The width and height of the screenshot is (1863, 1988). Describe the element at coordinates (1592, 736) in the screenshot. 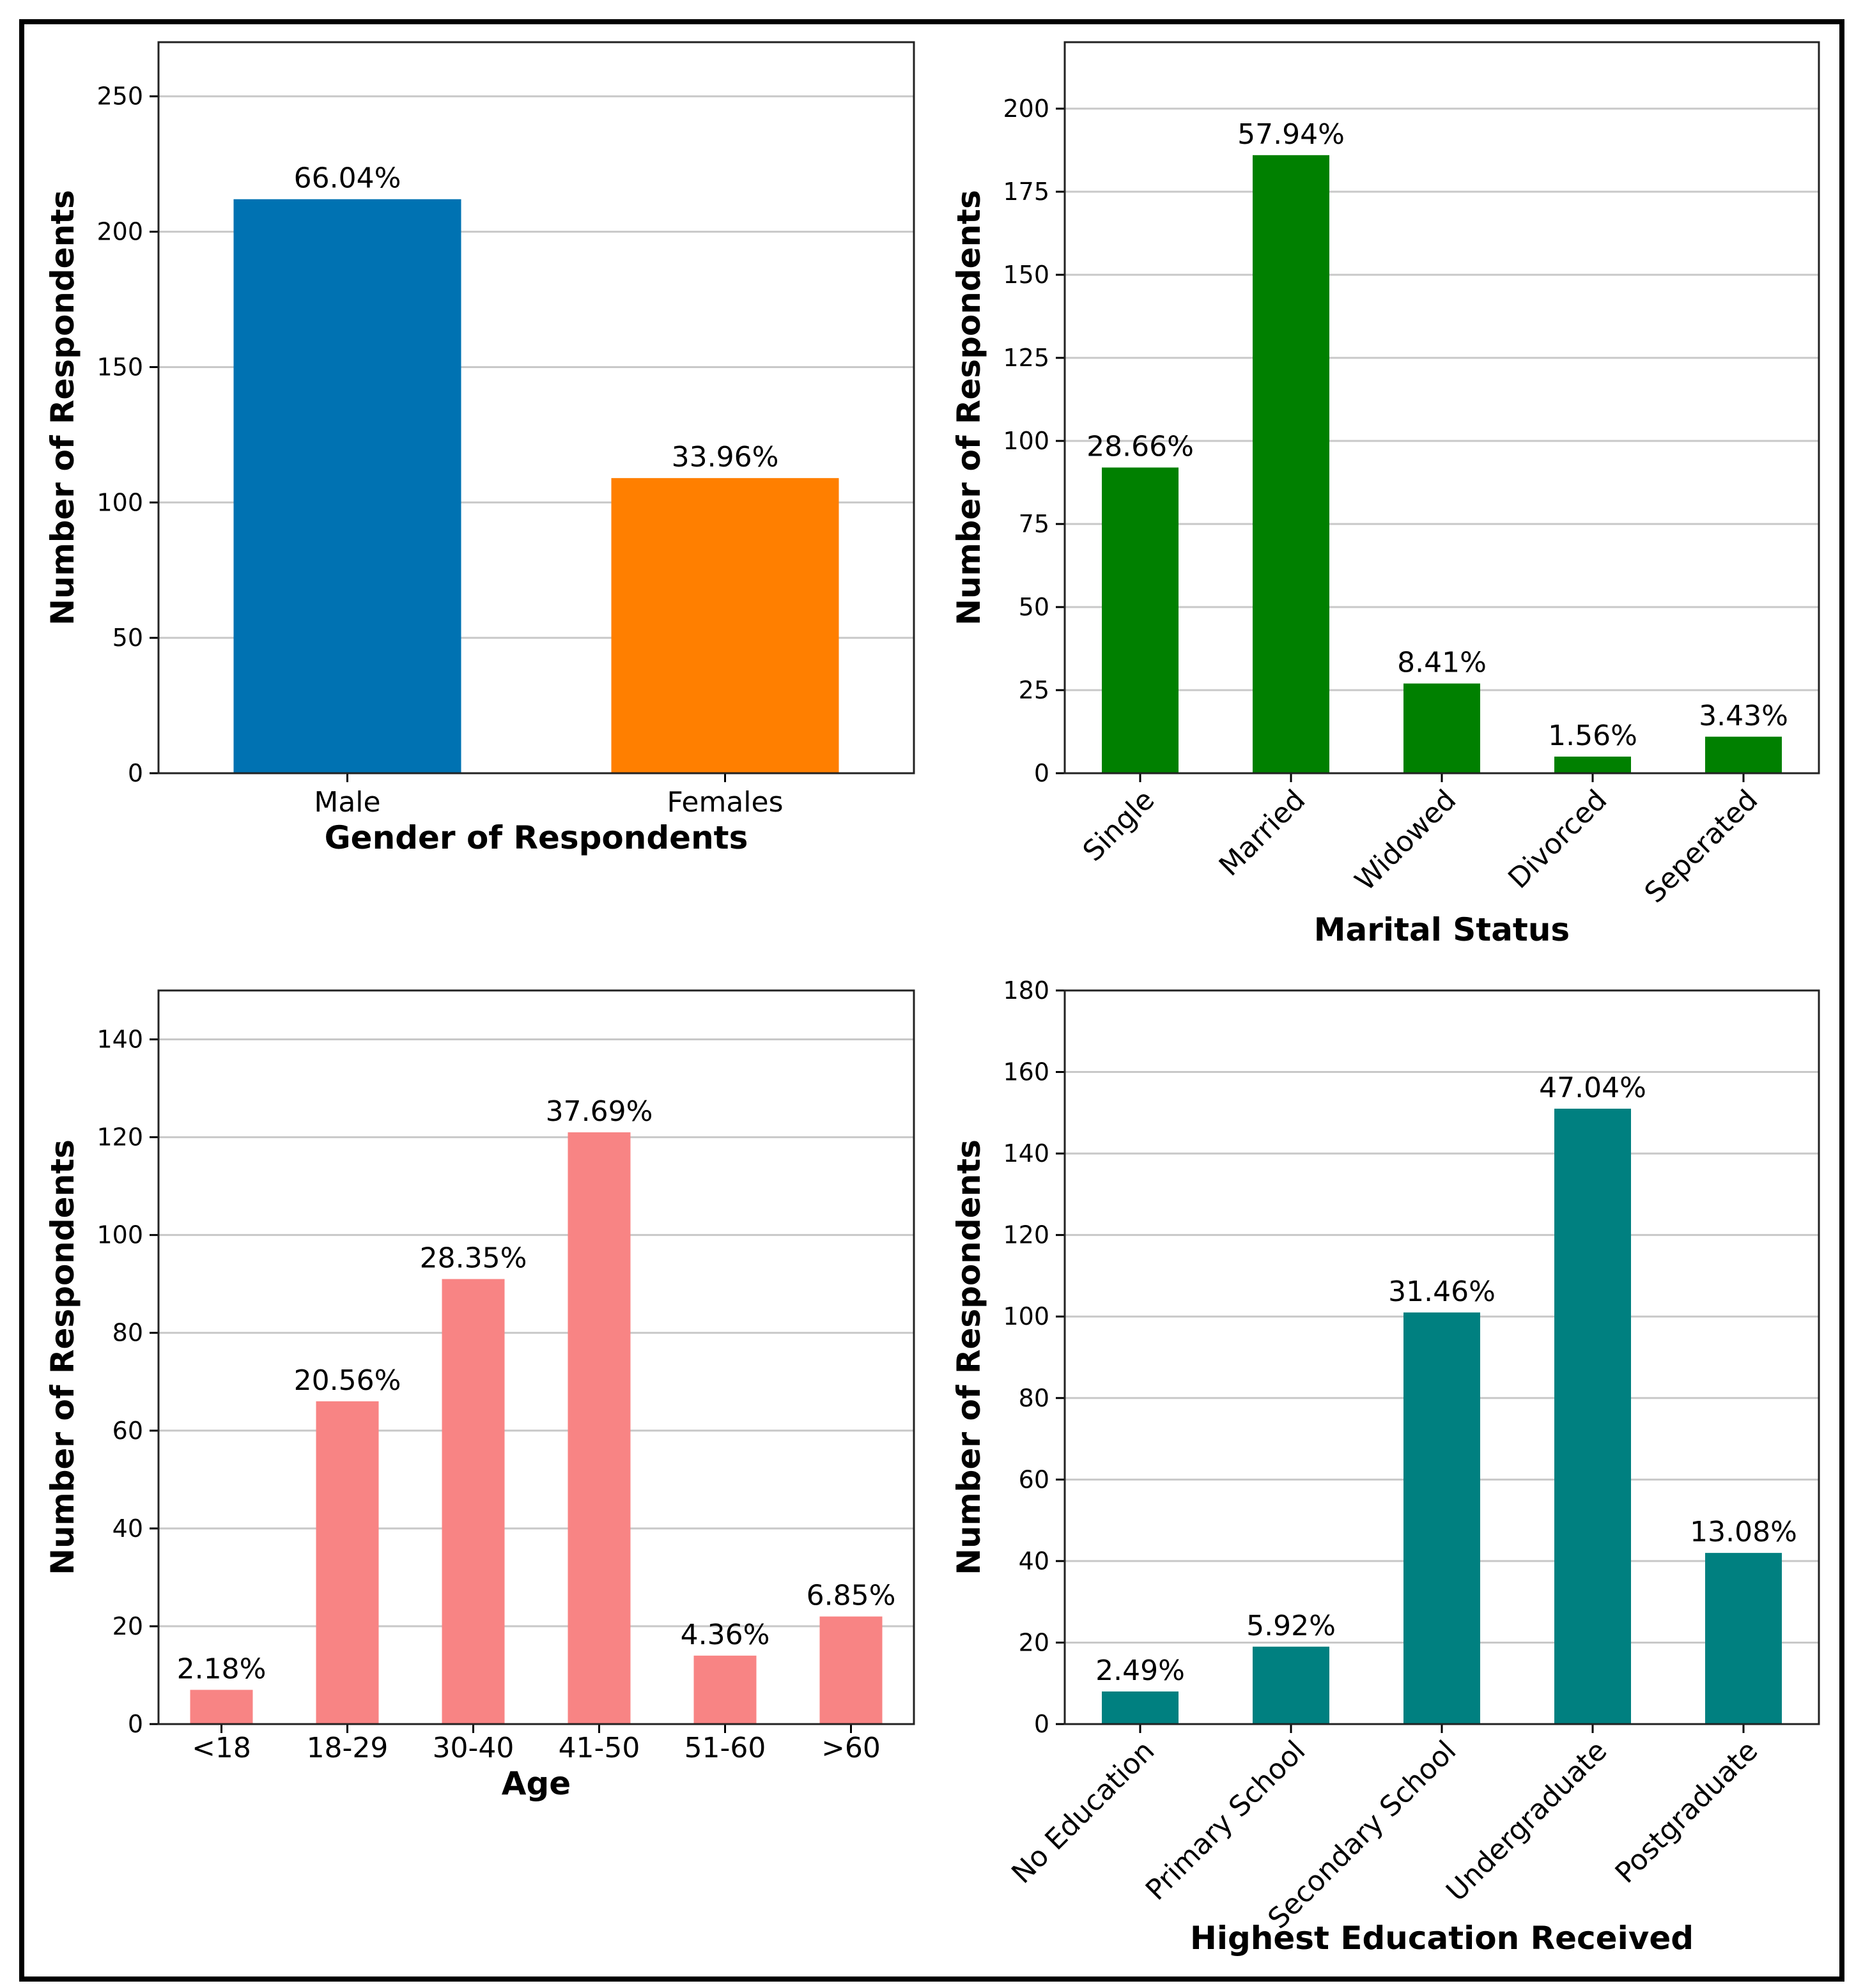

I see `value-label-divorced: 1.56%` at that location.